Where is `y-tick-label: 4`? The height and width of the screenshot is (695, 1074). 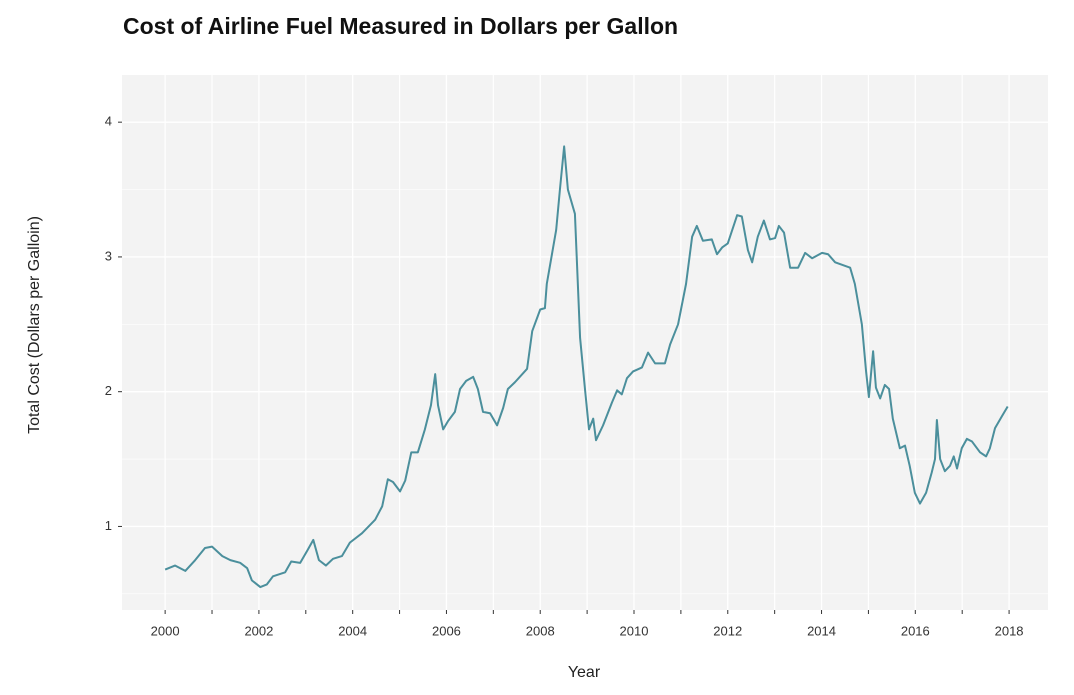
y-tick-label: 4 is located at coordinates (108, 121).